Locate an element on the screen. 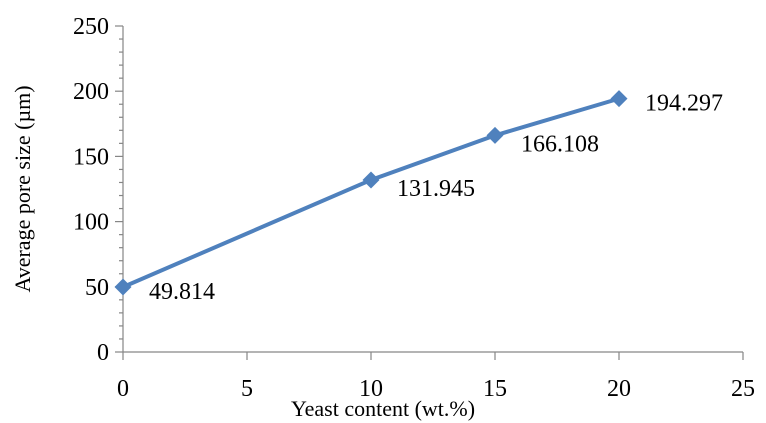 This screenshot has width=766, height=423. x-tick-label: 5 is located at coordinates (247, 389).